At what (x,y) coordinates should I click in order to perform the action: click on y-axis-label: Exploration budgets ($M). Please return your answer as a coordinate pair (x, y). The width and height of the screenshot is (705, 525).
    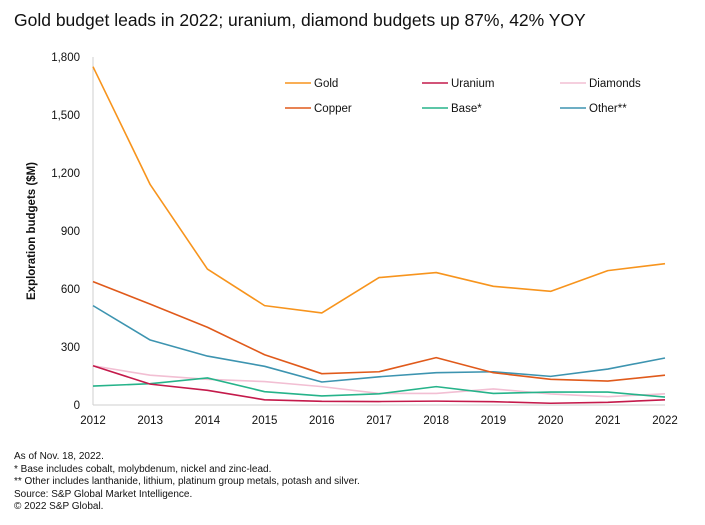
    Looking at the image, I should click on (32, 231).